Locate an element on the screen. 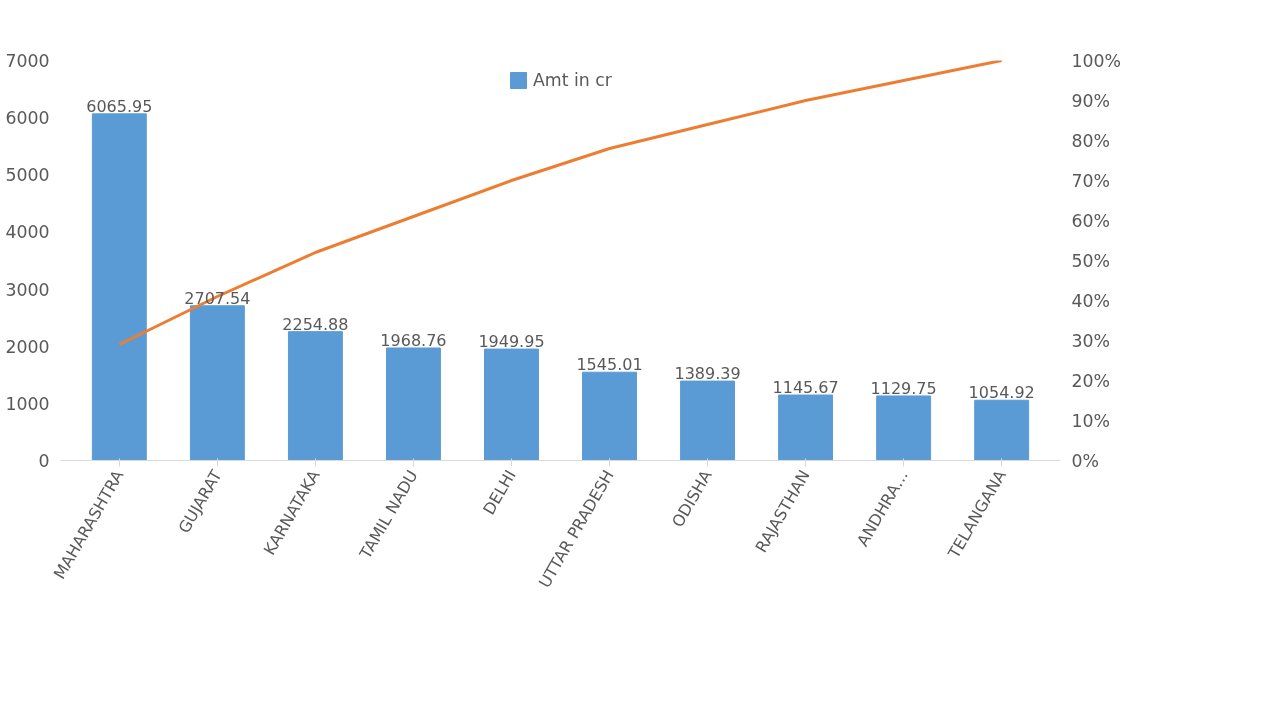 Image resolution: width=1279 pixels, height=710 pixels. data-label: 1968.76 is located at coordinates (413, 340).